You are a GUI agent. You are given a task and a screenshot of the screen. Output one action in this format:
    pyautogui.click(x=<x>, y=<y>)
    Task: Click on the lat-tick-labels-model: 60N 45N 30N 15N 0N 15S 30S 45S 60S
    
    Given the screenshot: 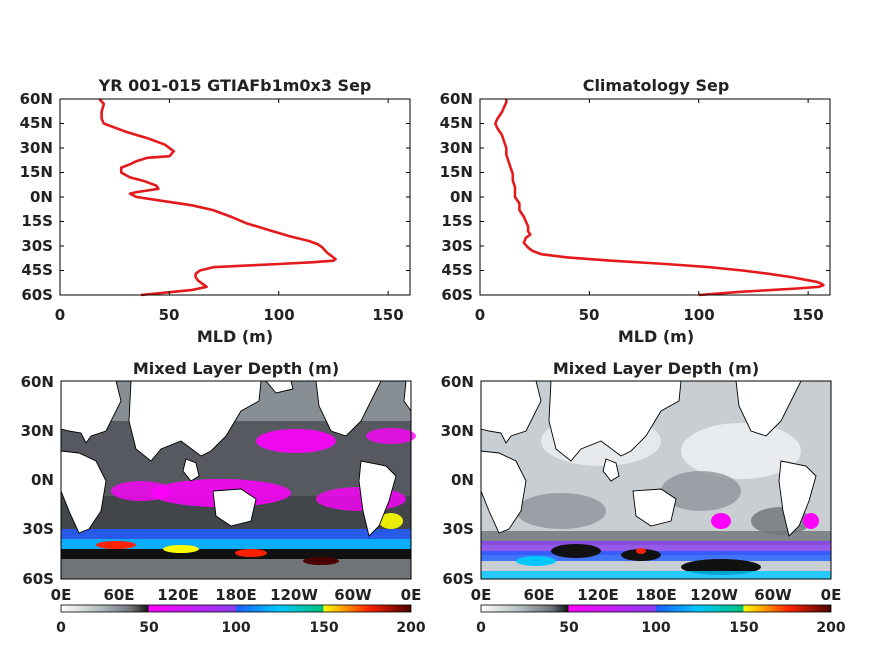 What is the action you would take?
    pyautogui.click(x=36, y=197)
    